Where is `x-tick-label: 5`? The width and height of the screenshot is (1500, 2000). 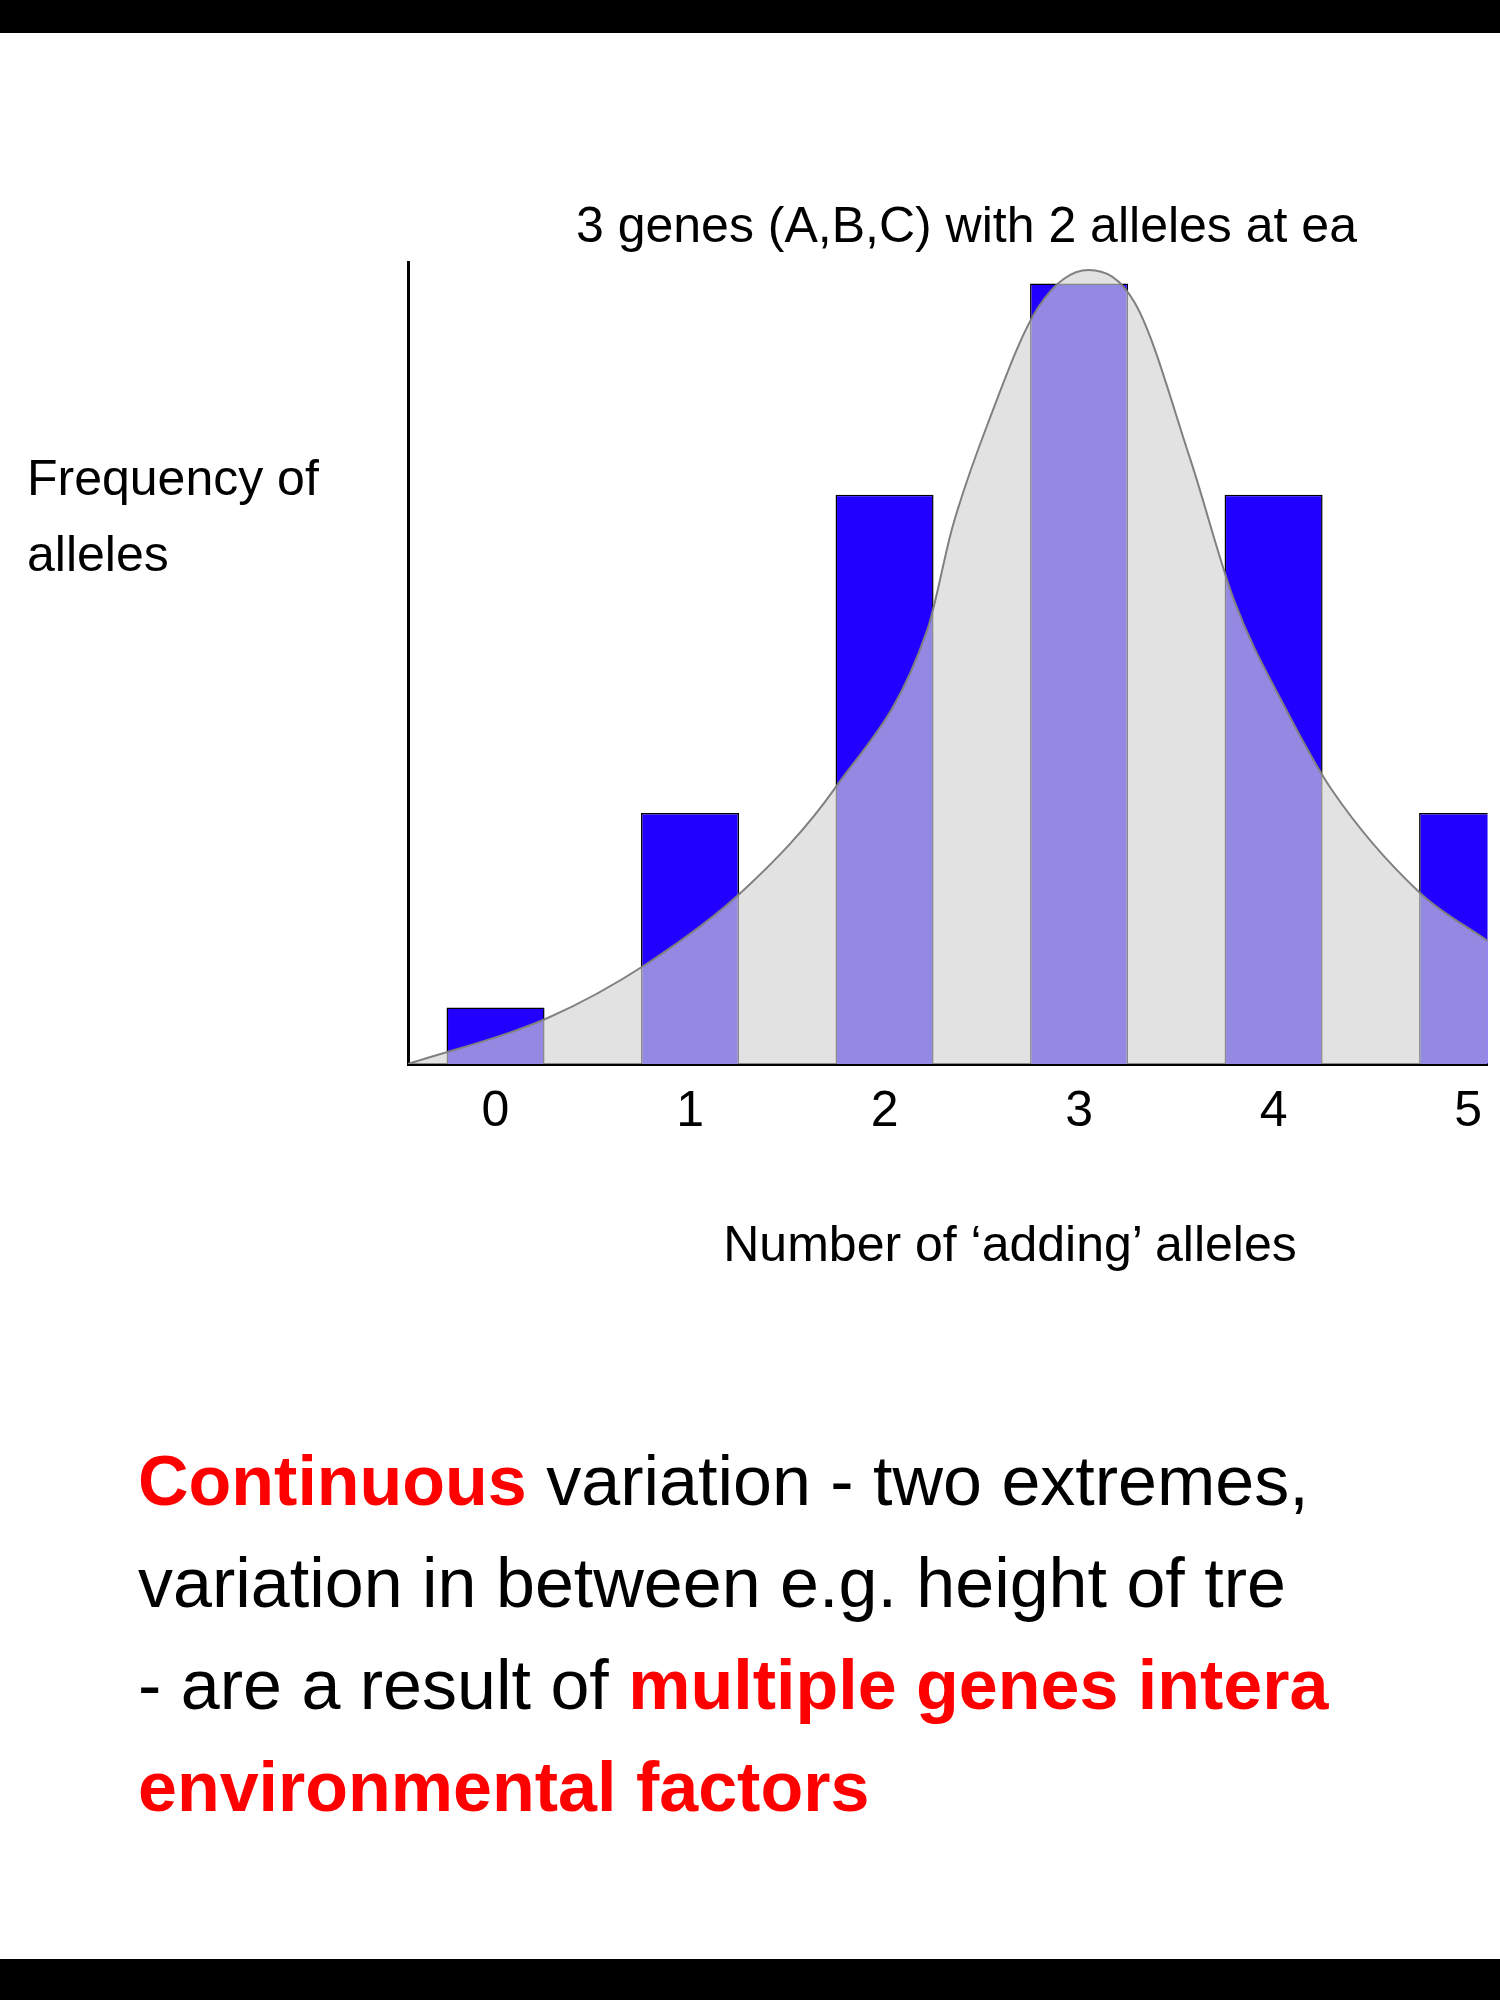
x-tick-label: 5 is located at coordinates (1468, 1108).